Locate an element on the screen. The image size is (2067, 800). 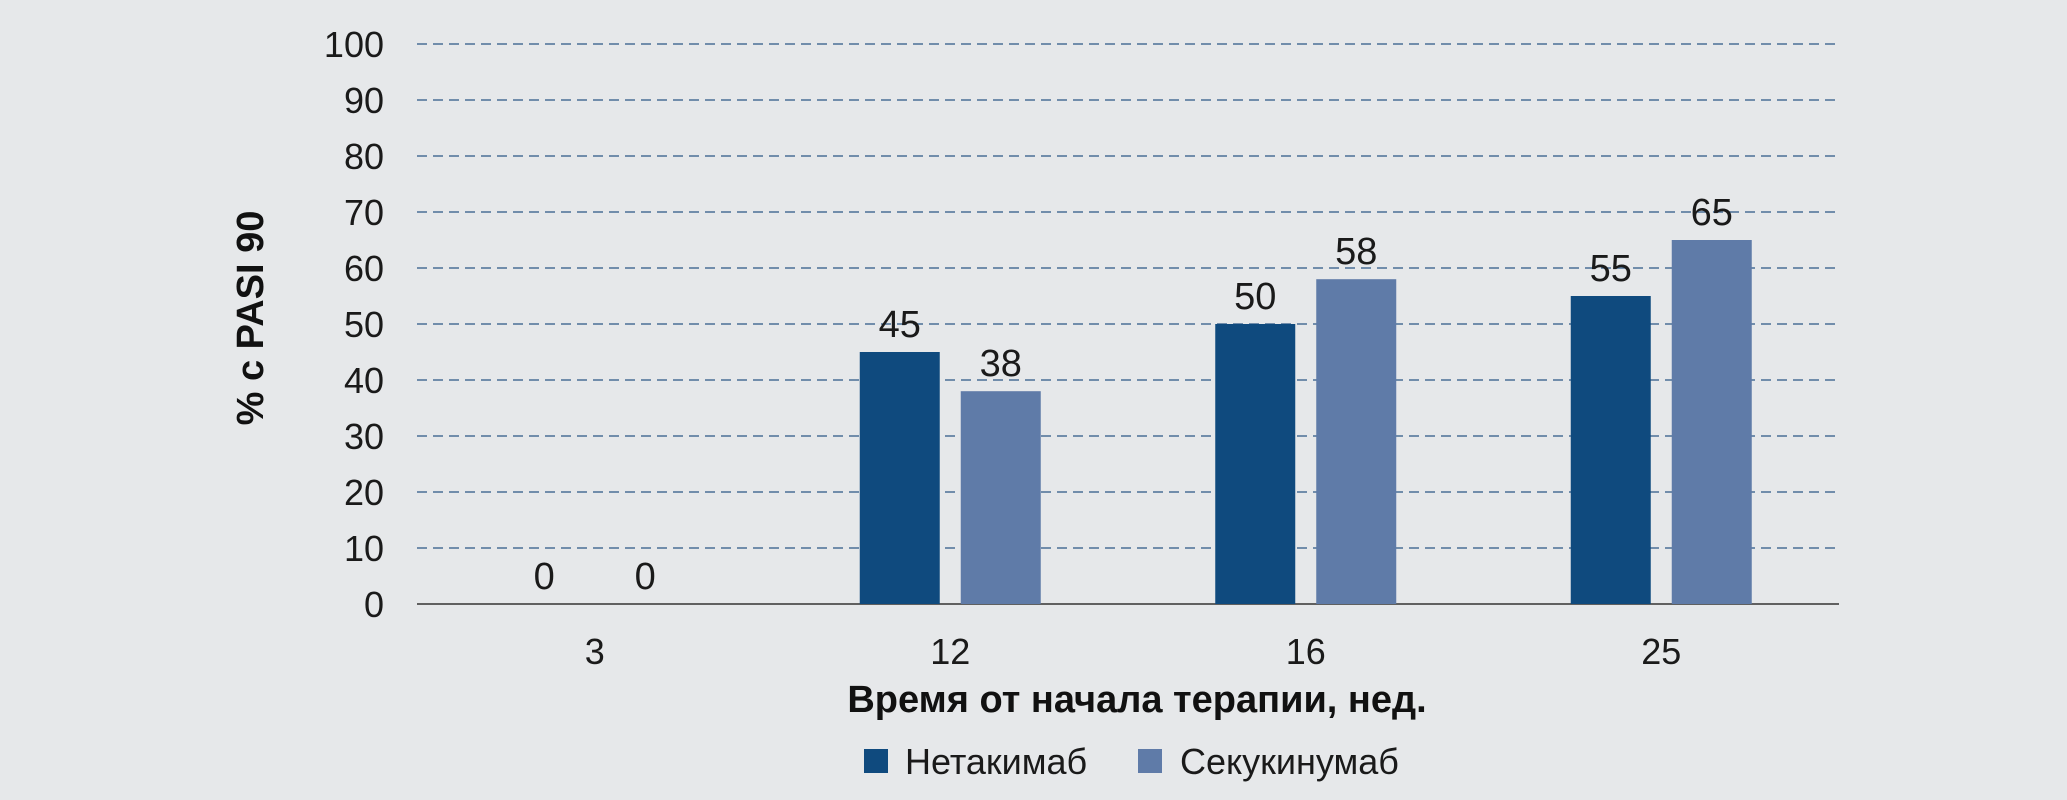
y-tick-label-60: 60 is located at coordinates (364, 268).